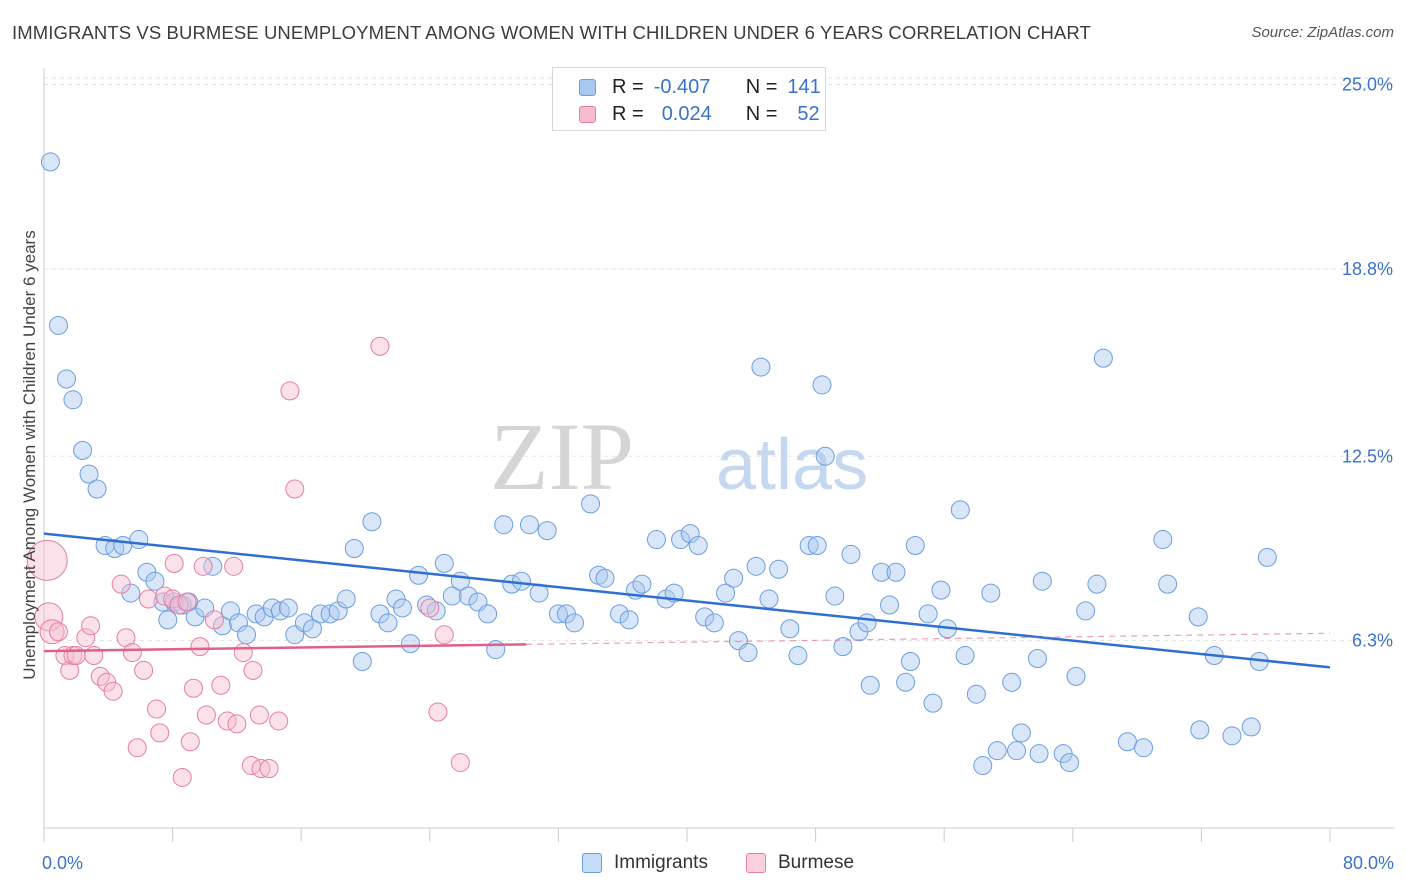 The image size is (1406, 892). I want to click on legend-row-immigrants: R = -0.407 N = 141, so click(700, 87).